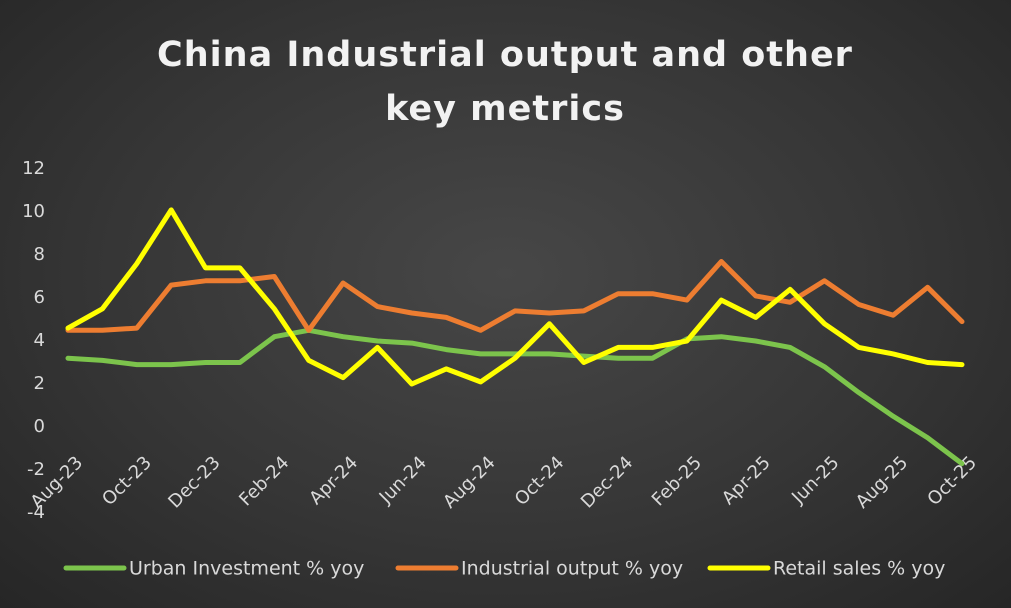 This screenshot has height=608, width=1011. Describe the element at coordinates (815, 480) in the screenshot. I see `x-tick-label: Jun-25` at that location.